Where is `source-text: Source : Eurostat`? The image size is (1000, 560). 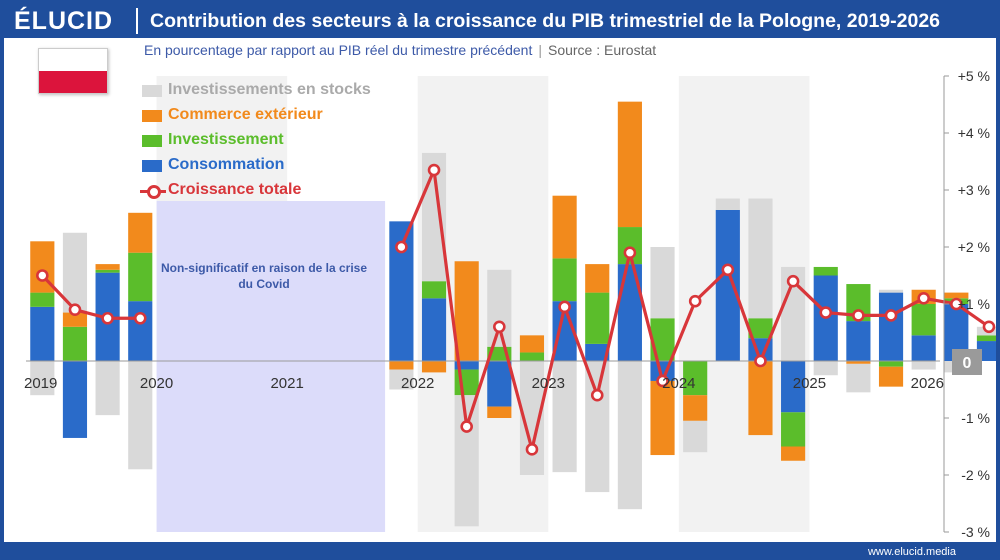 source-text: Source : Eurostat is located at coordinates (602, 50).